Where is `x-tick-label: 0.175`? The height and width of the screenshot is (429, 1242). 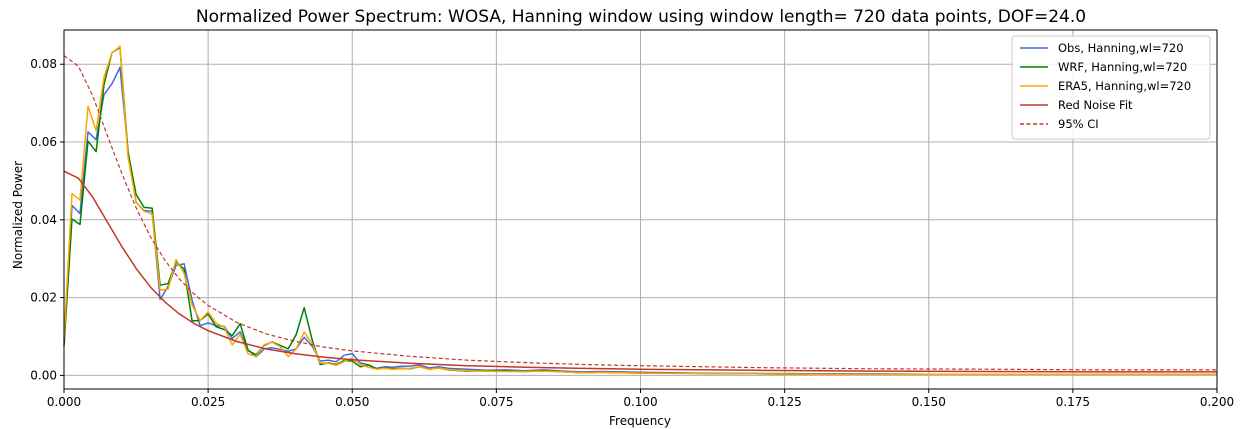
x-tick-label: 0.175 is located at coordinates (1073, 402).